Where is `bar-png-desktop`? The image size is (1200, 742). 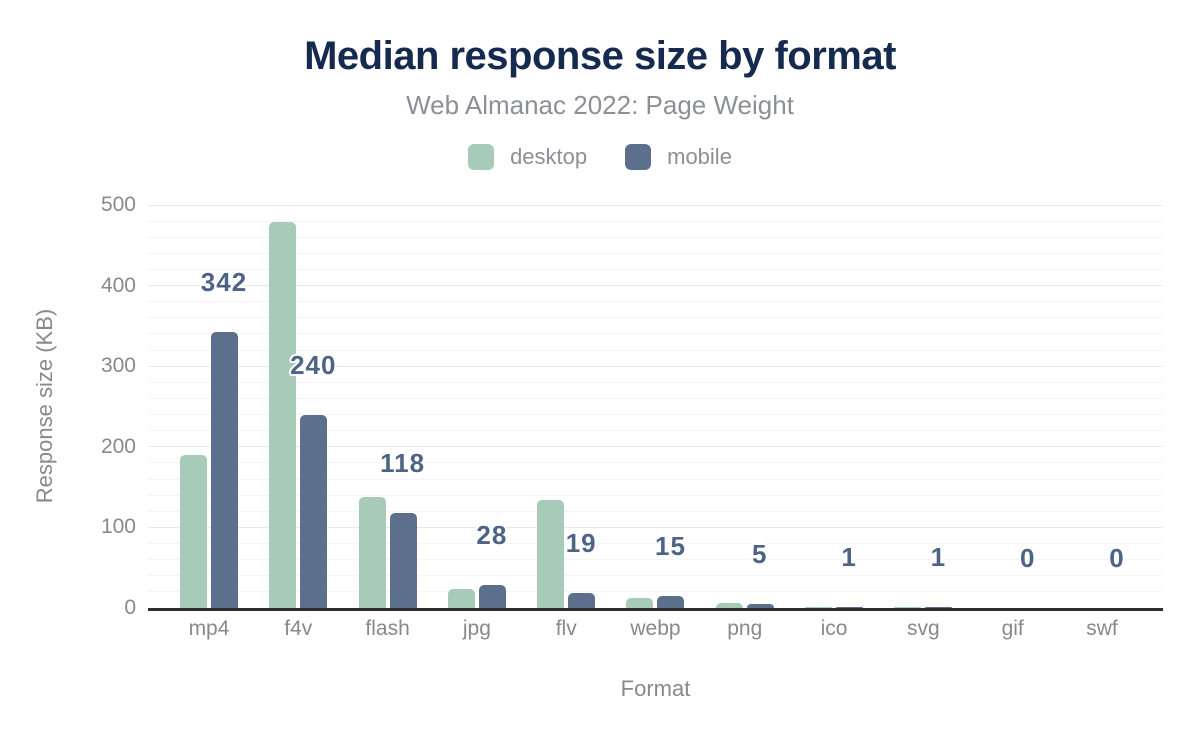 bar-png-desktop is located at coordinates (729, 605).